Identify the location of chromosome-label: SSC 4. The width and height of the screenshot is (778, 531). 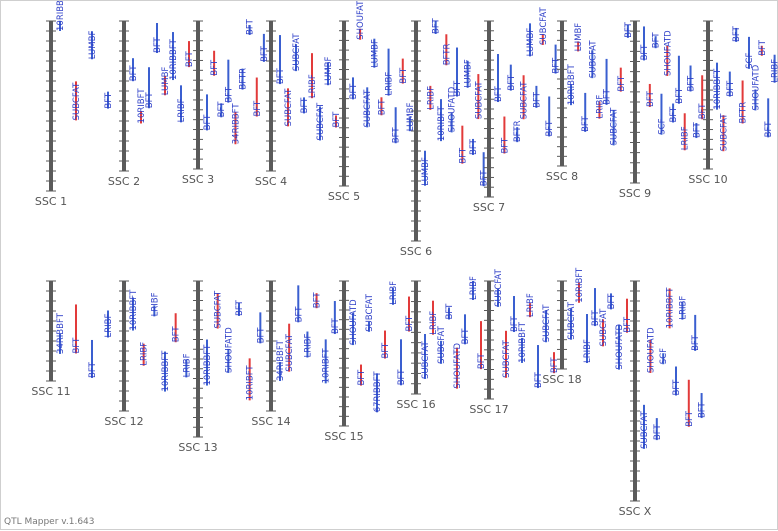
(271, 181).